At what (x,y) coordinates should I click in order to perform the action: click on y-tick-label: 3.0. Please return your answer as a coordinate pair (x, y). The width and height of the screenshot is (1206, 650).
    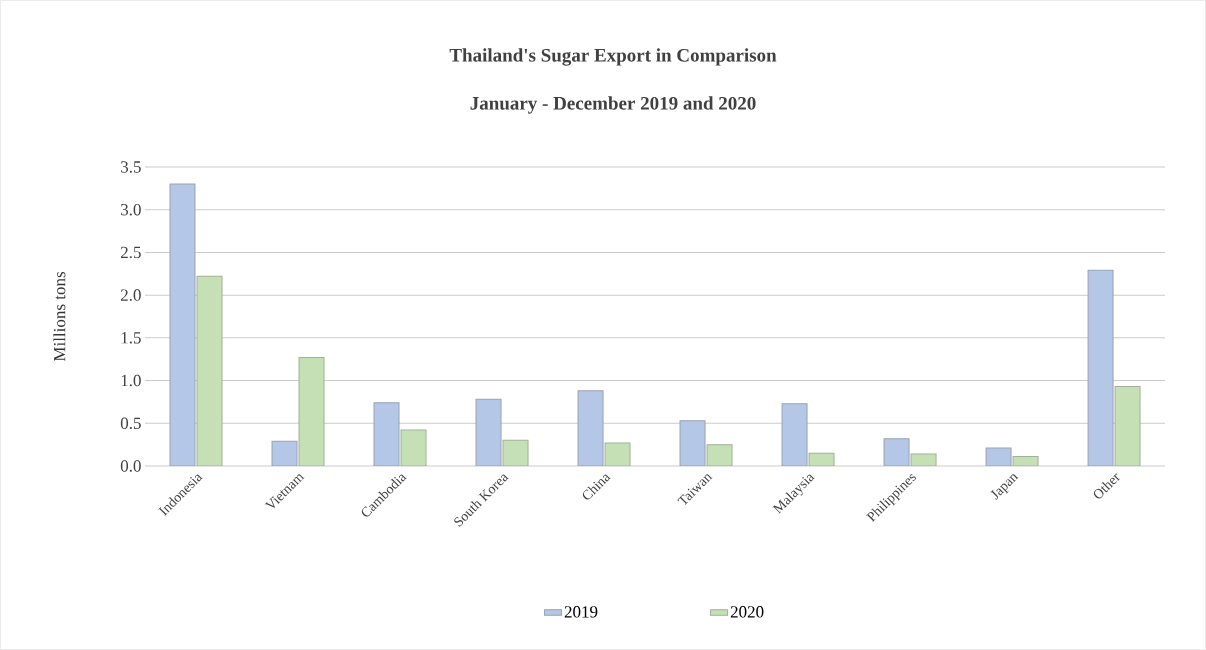
    Looking at the image, I should click on (131, 209).